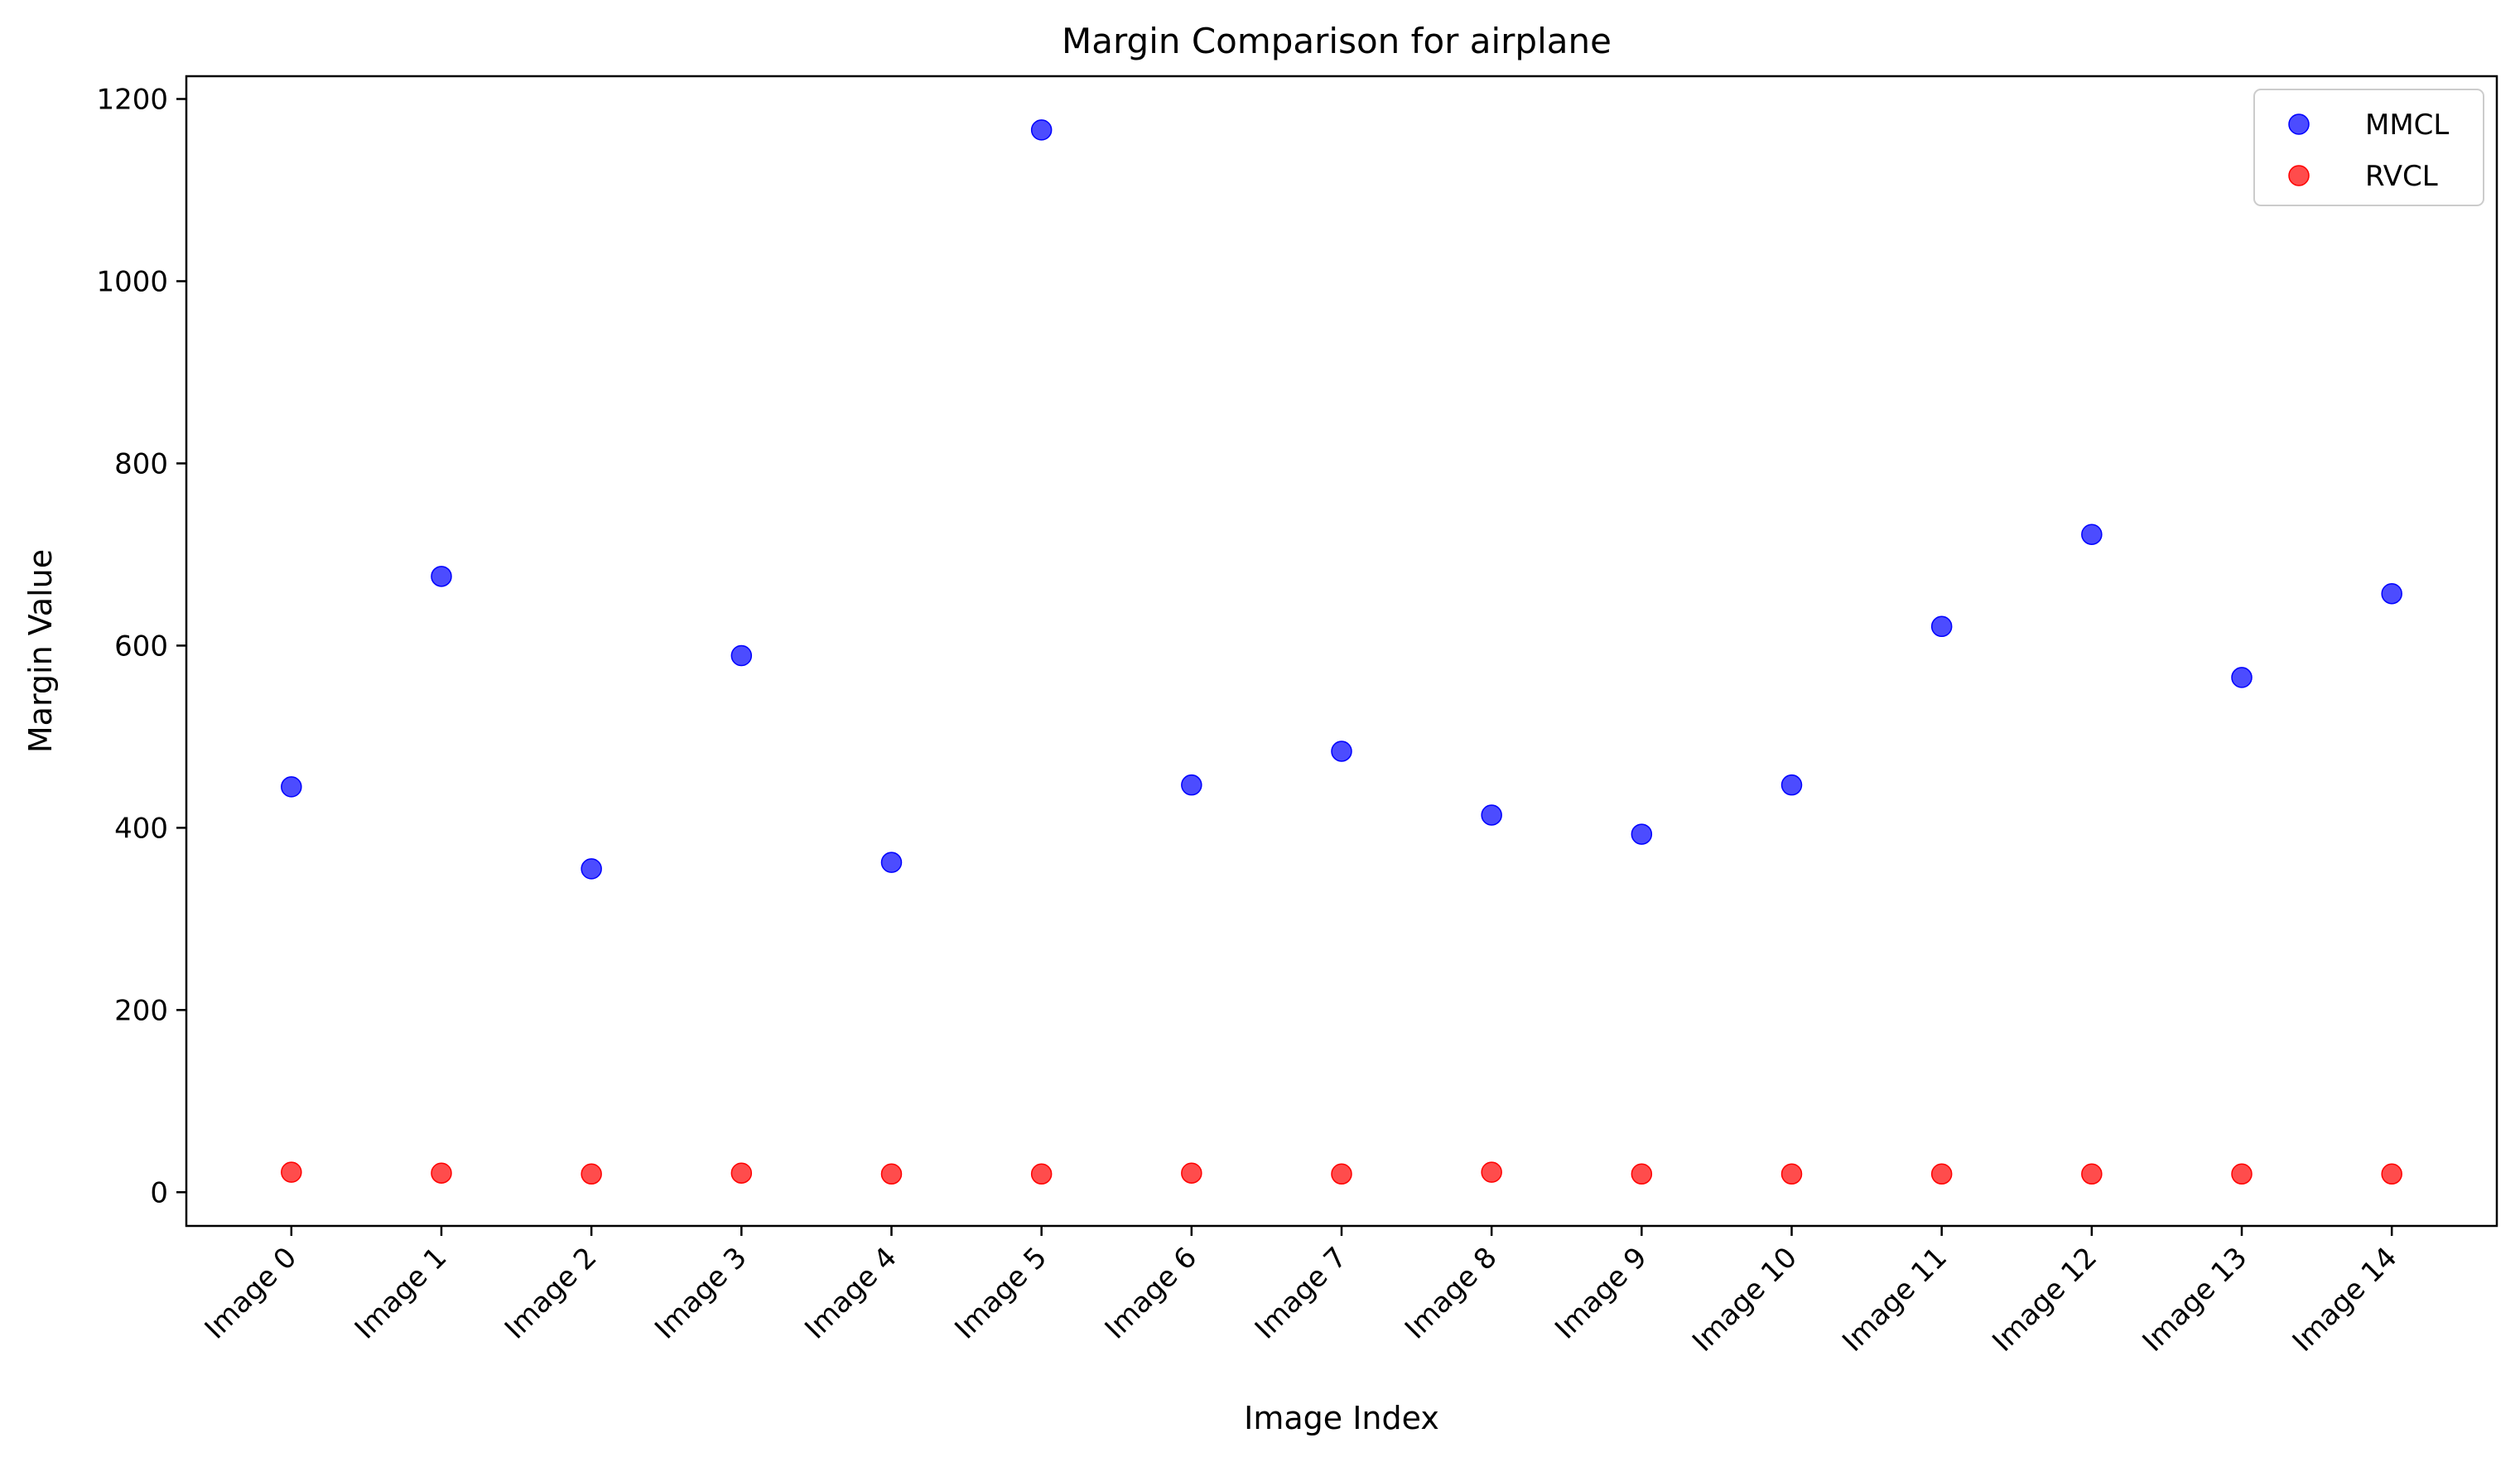  I want to click on x-tick-label: Image 2, so click(551, 1293).